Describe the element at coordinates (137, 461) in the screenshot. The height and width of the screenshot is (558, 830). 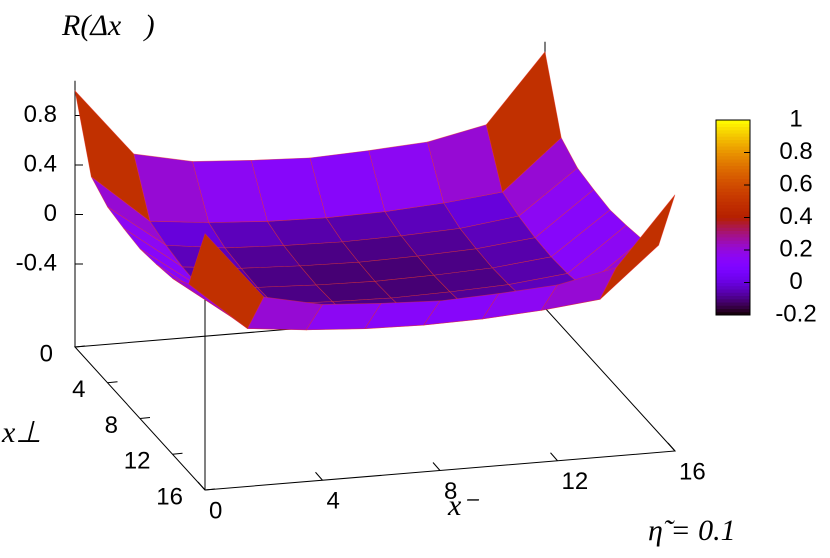
I see `y-tick-label: 12` at that location.